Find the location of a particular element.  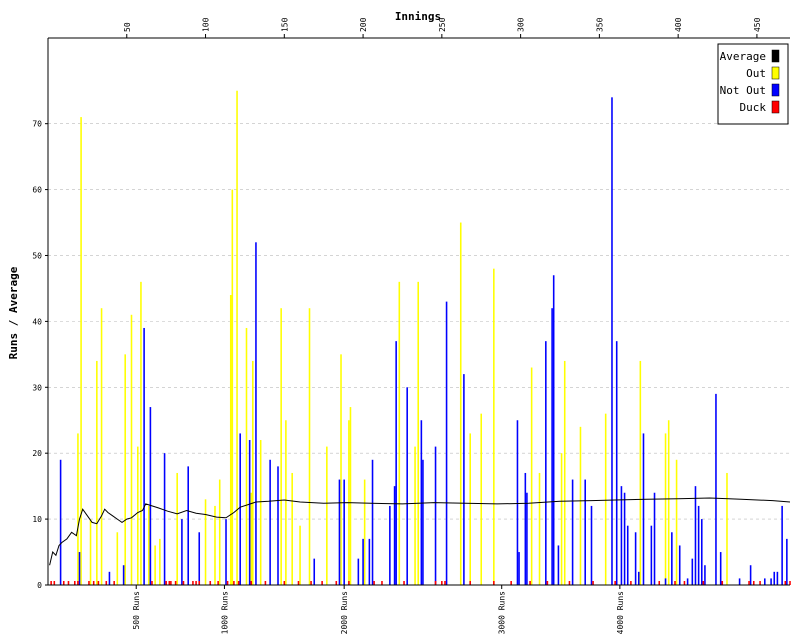

x-tick-label: 350 is located at coordinates (599, 24).